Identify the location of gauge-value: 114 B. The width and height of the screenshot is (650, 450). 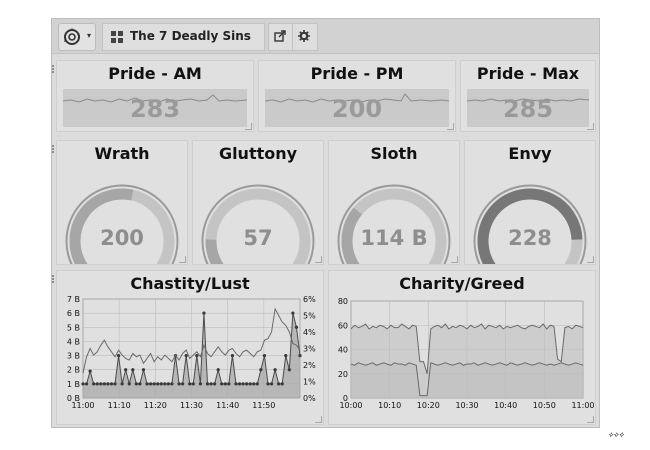
(394, 238).